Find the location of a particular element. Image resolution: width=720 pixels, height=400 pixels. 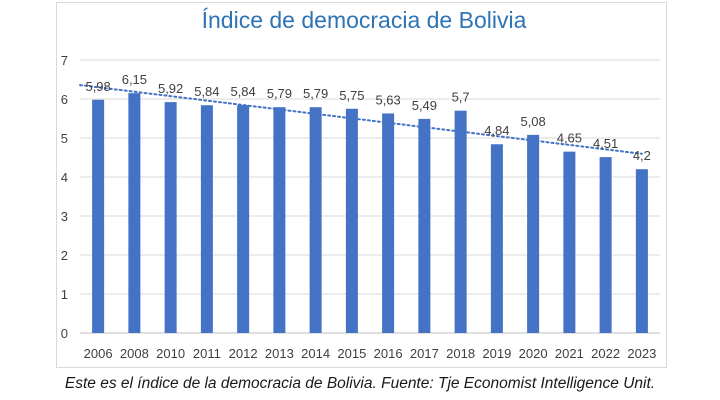

chart-title: Índice de democracia de Bolivia is located at coordinates (364, 20).